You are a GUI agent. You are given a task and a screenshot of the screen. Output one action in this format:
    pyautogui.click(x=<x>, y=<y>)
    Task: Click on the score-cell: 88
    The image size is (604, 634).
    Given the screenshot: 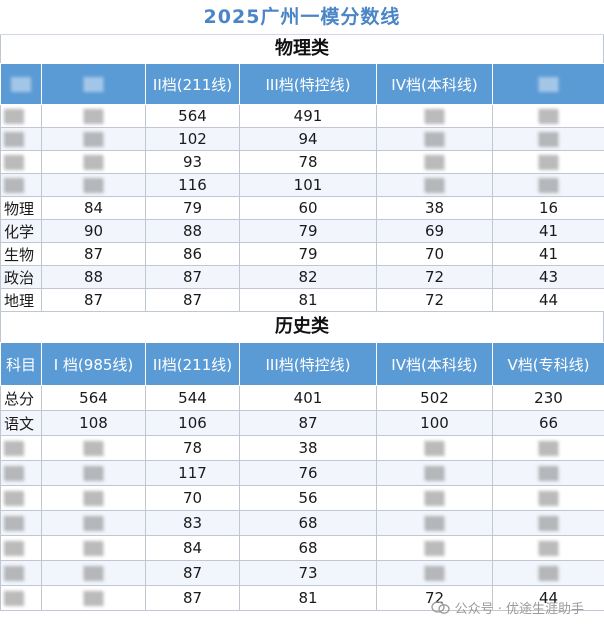 What is the action you would take?
    pyautogui.click(x=93, y=277)
    